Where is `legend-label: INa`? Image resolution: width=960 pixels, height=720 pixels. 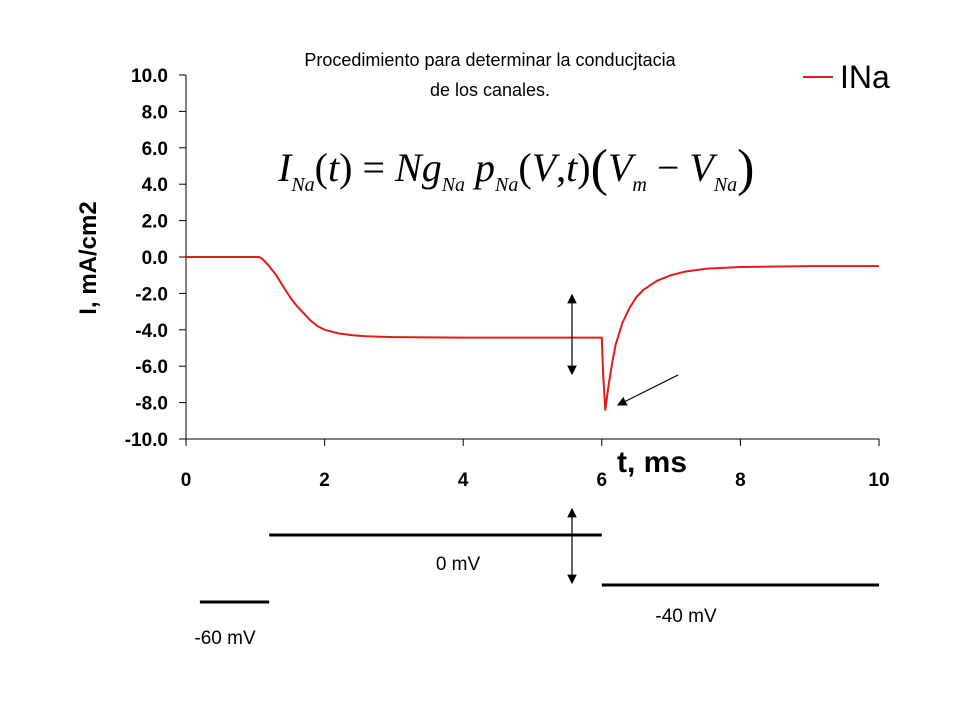 legend-label: INa is located at coordinates (865, 77).